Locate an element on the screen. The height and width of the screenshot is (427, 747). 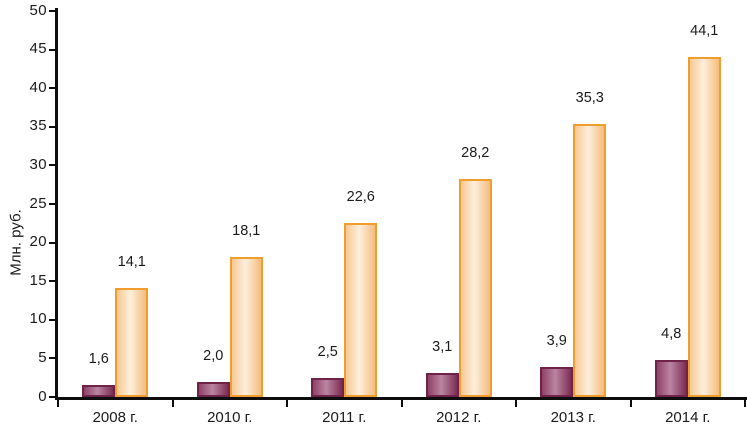
y-tick-label: 0 is located at coordinates (42, 396).